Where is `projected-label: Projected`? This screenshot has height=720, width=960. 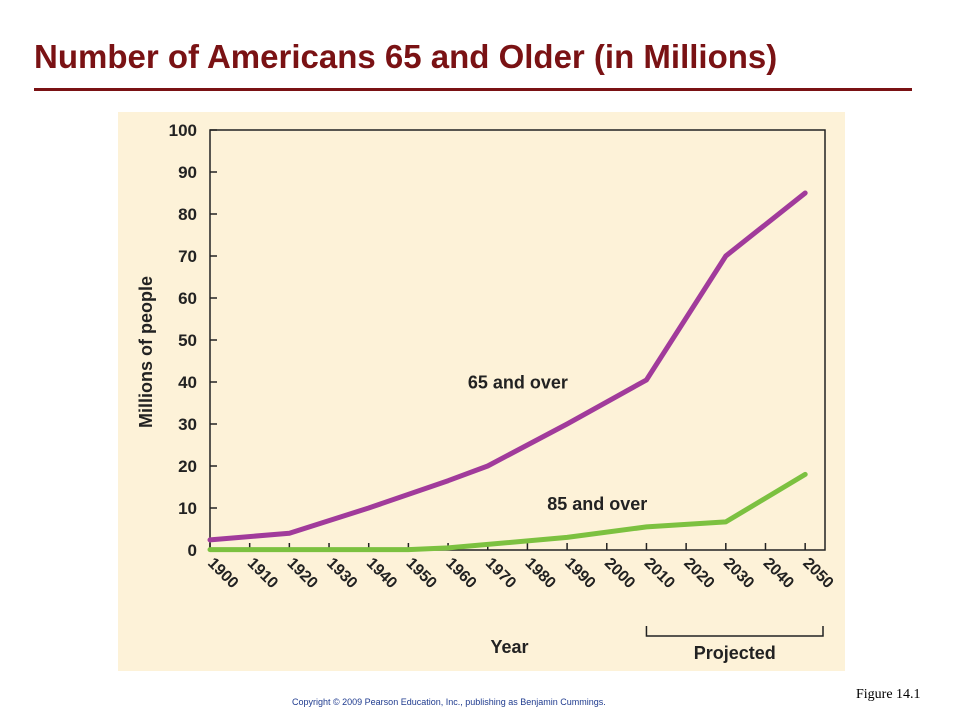 projected-label: Projected is located at coordinates (735, 653).